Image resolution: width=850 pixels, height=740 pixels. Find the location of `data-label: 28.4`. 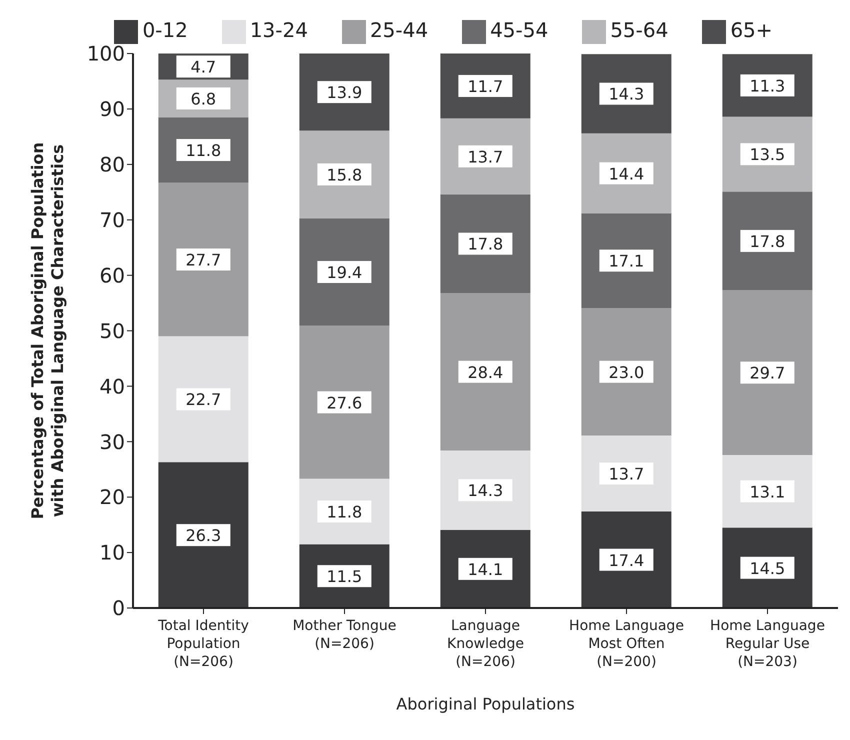

data-label: 28.4 is located at coordinates (486, 372).